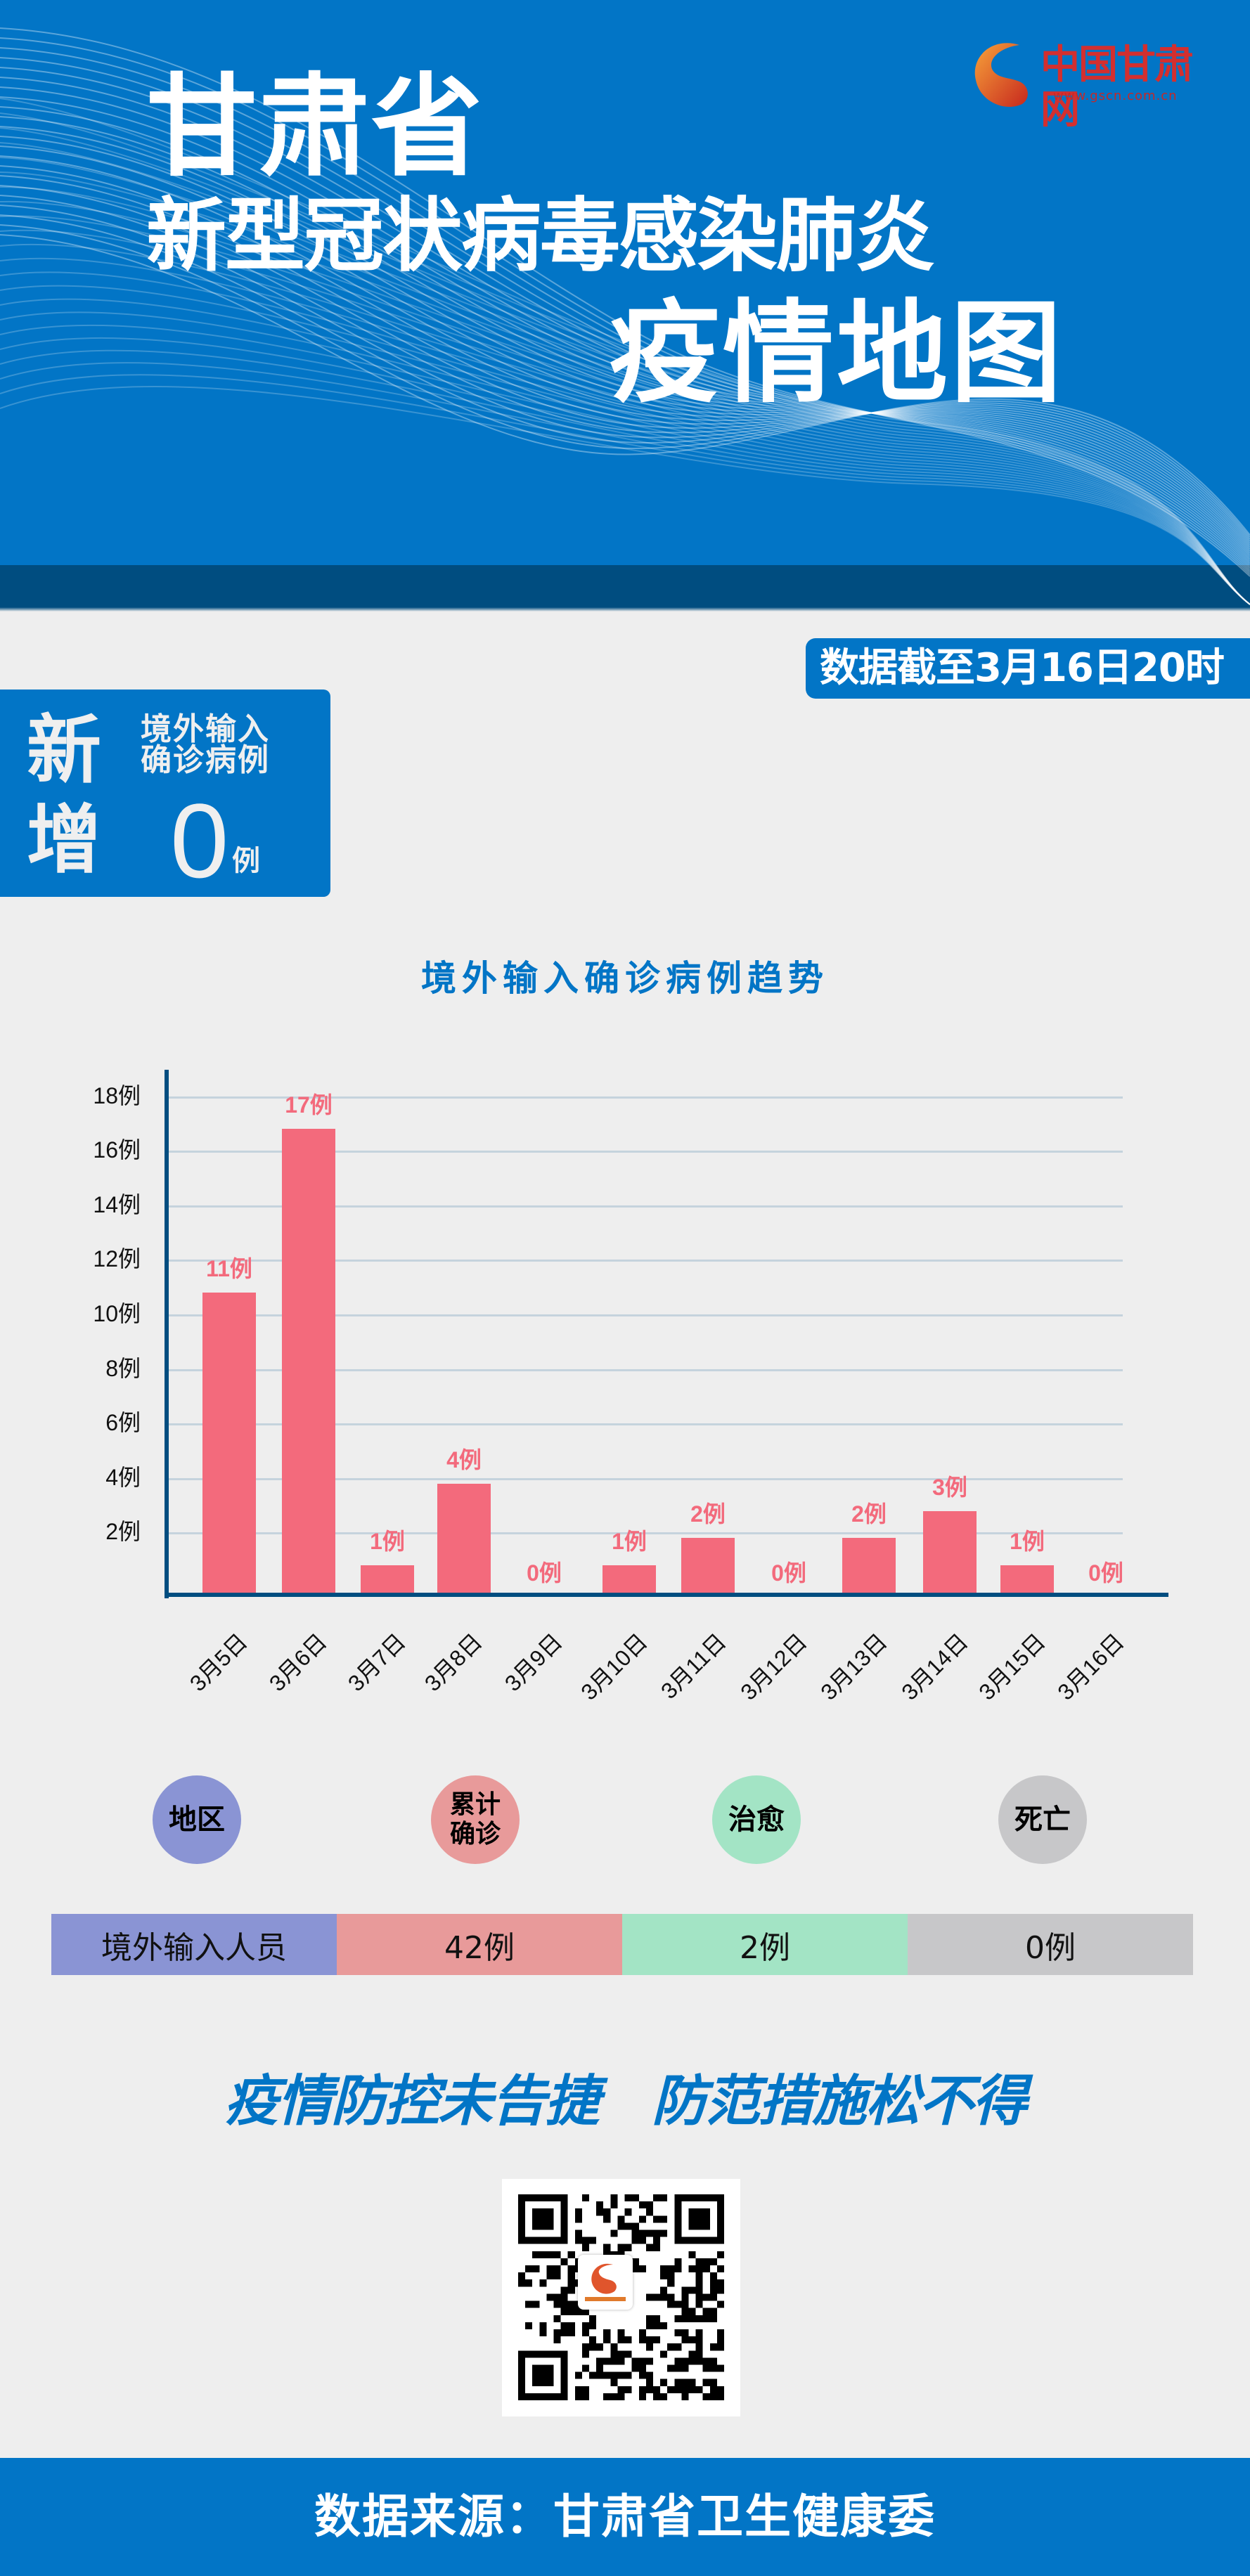  What do you see at coordinates (1027, 1579) in the screenshot?
I see `bar-3月15日` at bounding box center [1027, 1579].